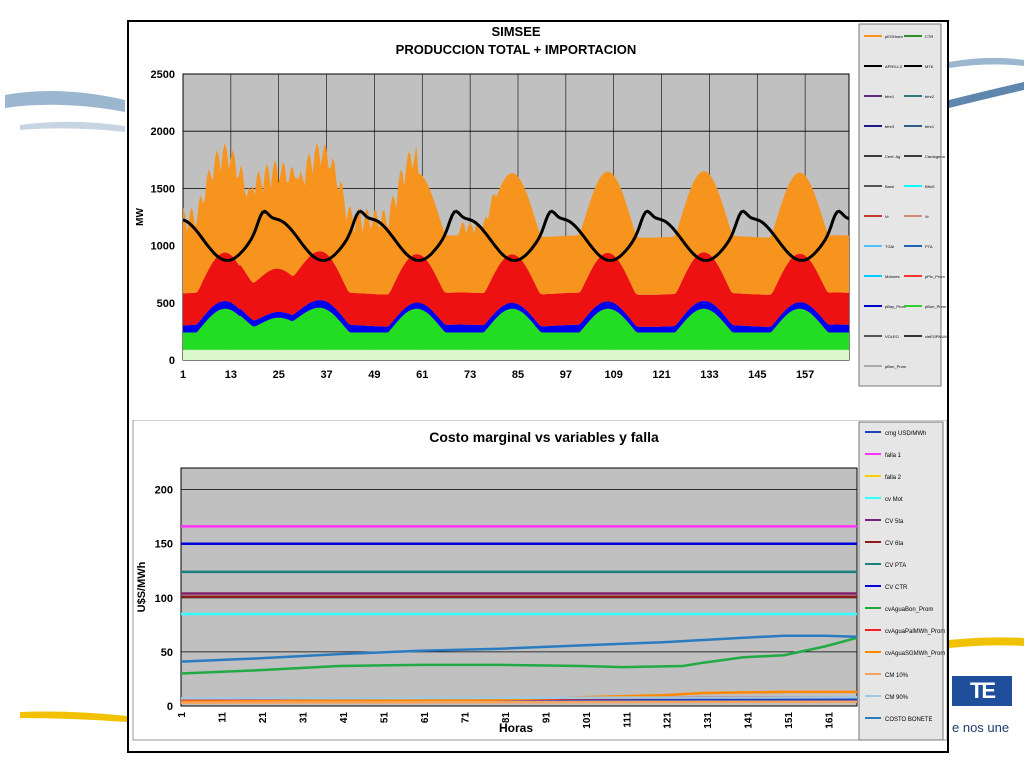 Image resolution: width=1024 pixels, height=768 pixels. I want to click on chart2-xlabel: Horas, so click(516, 728).